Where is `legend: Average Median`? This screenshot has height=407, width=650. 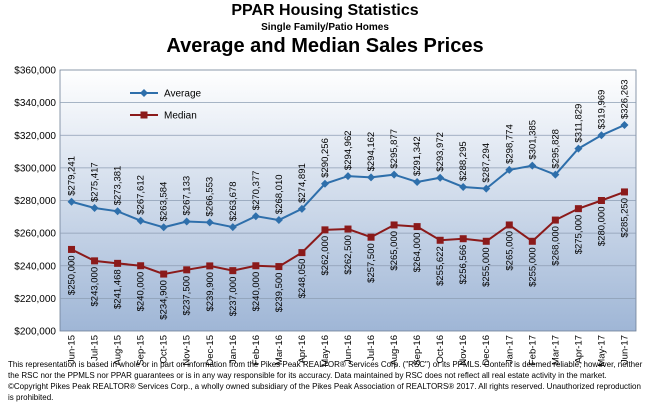 legend: Average Median is located at coordinates (166, 105).